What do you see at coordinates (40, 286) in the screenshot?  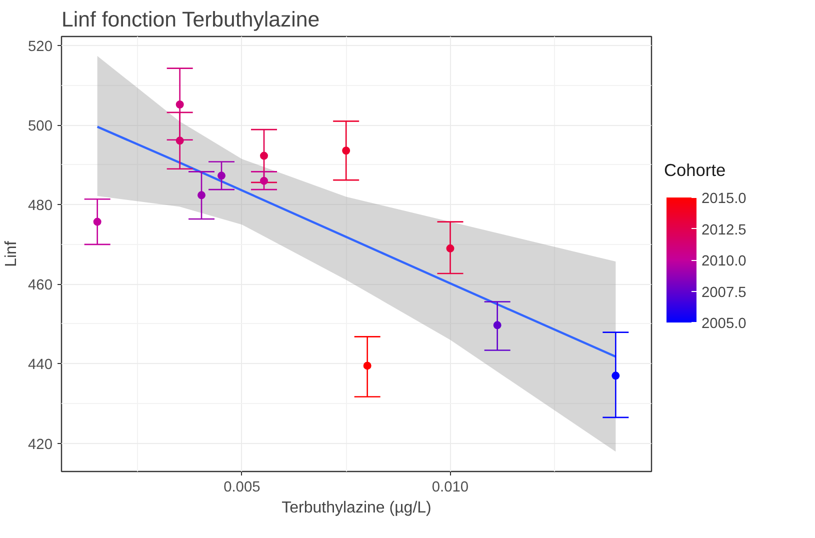 I see `y-tick-label: 460` at bounding box center [40, 286].